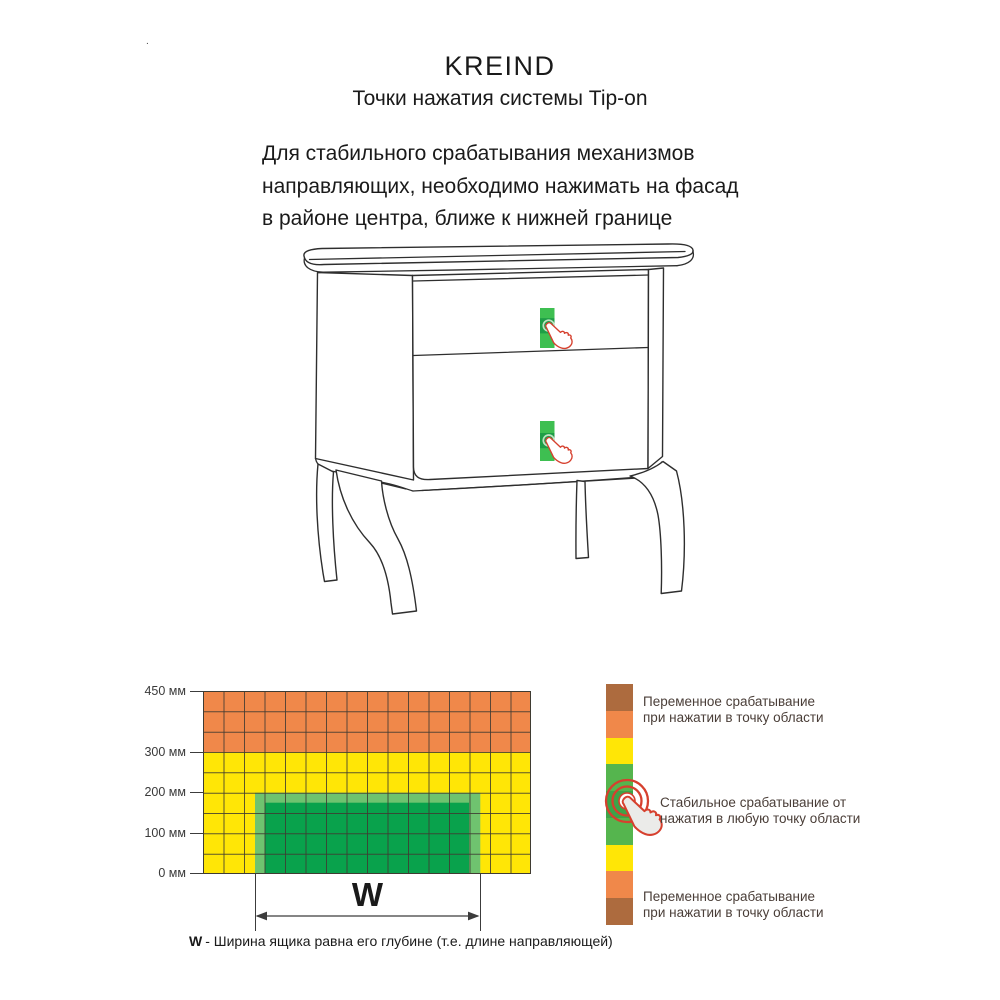 This screenshot has width=1000, height=1000. Describe the element at coordinates (753, 802) in the screenshot. I see `legend-line: Стабильное срабатывание от` at that location.